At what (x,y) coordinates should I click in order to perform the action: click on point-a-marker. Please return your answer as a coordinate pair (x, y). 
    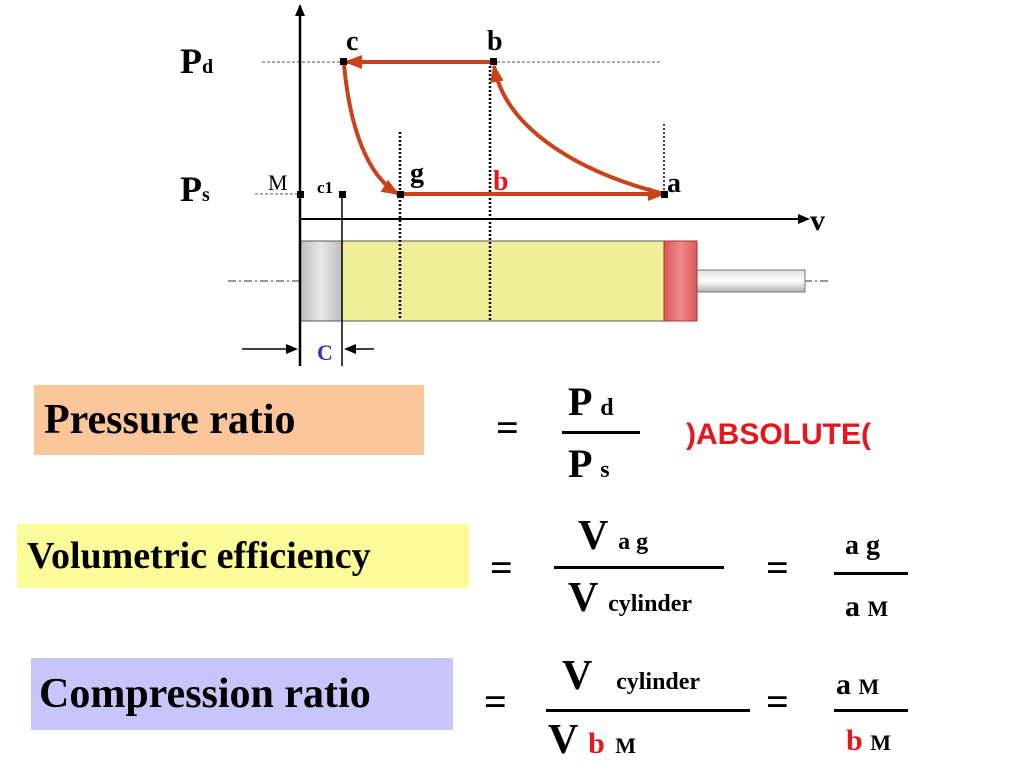
    Looking at the image, I should click on (664, 194).